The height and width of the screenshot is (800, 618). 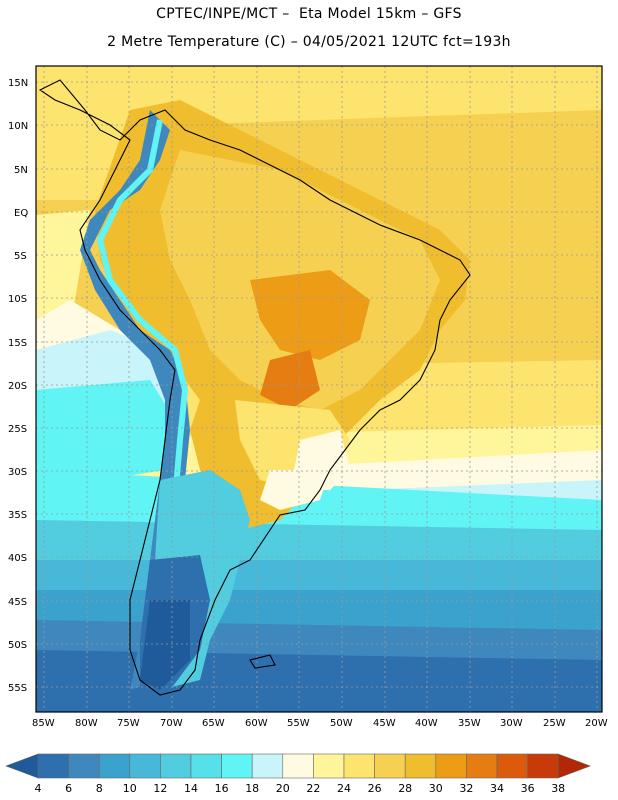 What do you see at coordinates (160, 788) in the screenshot?
I see `colorbar-label: 12` at bounding box center [160, 788].